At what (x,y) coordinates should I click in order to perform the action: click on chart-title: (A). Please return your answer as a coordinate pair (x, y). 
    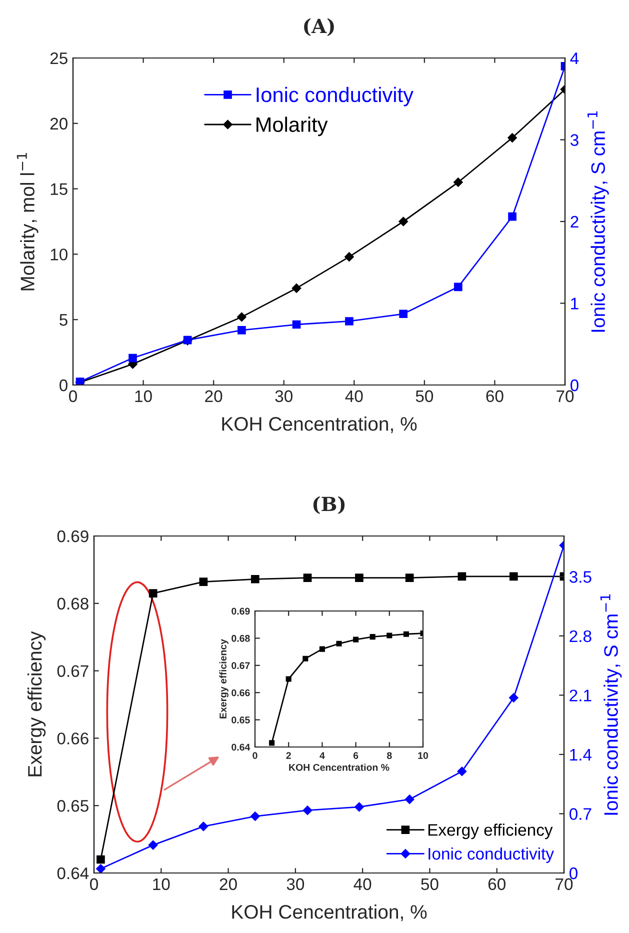
    Looking at the image, I should click on (319, 27).